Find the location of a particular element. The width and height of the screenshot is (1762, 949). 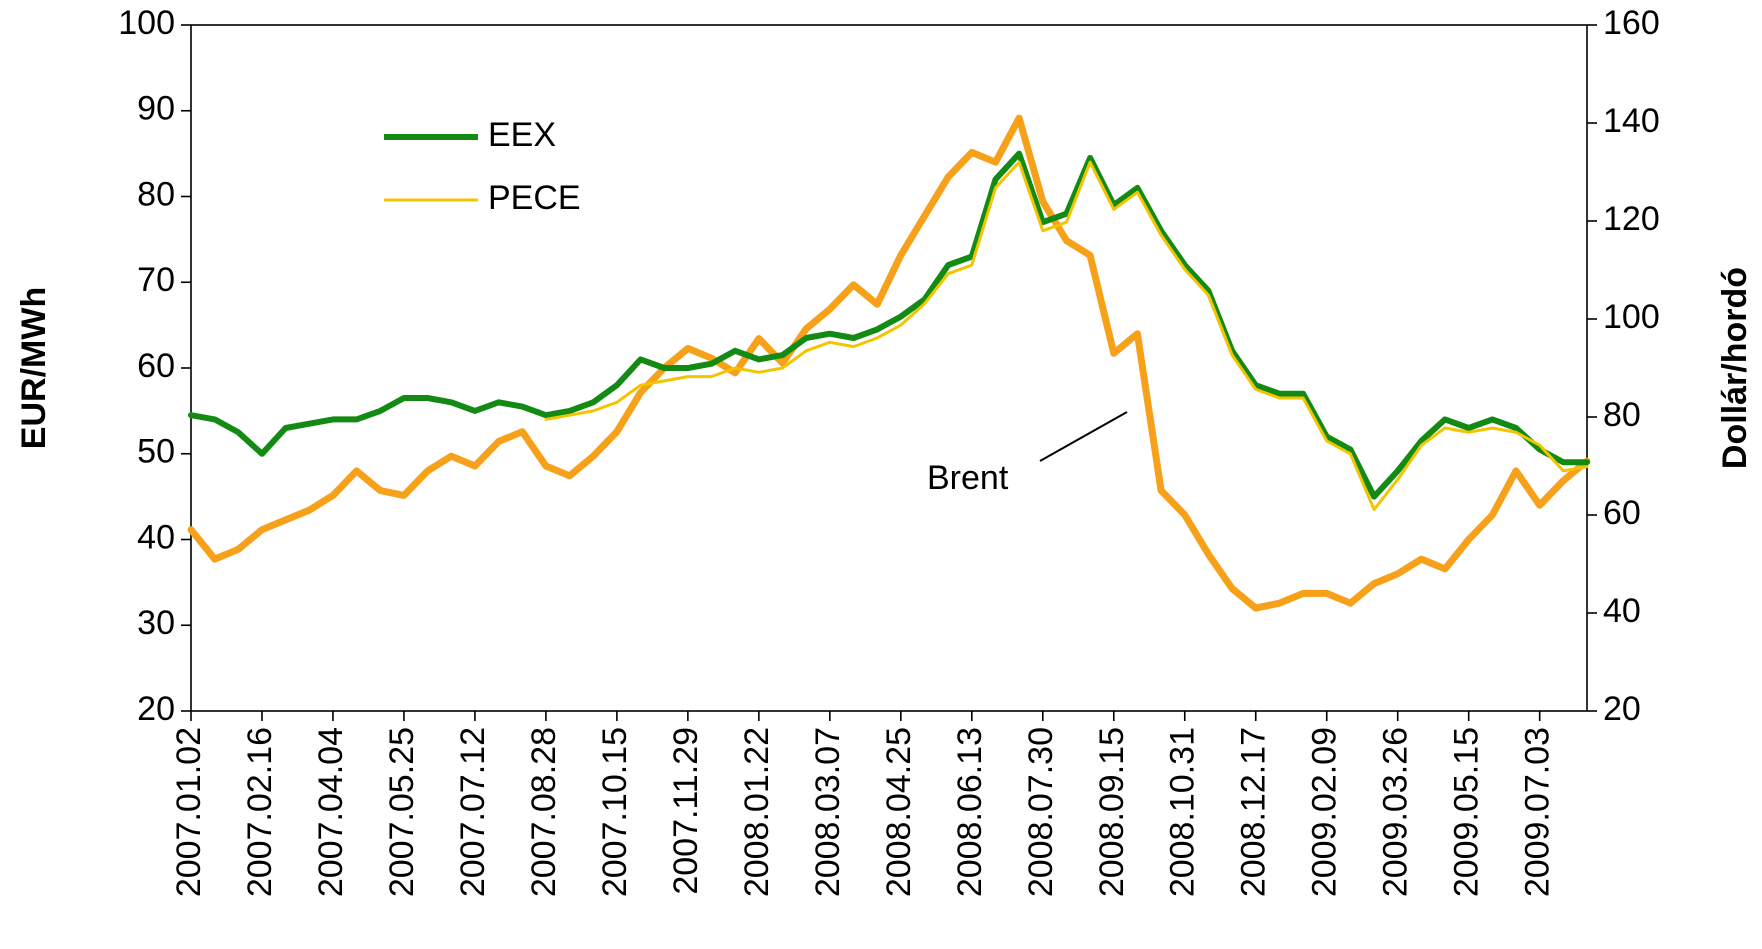

y2-tick-label: 100 is located at coordinates (1631, 317).